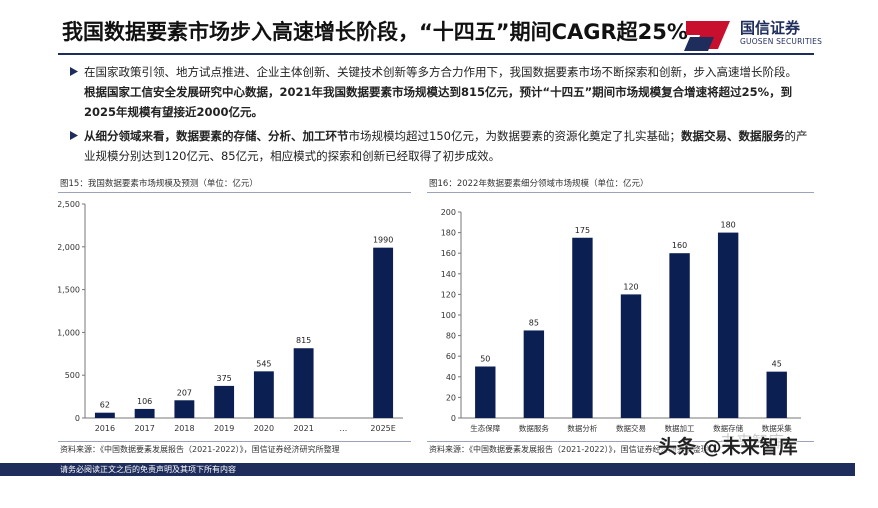 This screenshot has width=878, height=508. Describe the element at coordinates (427, 469) in the screenshot. I see `footer-bar` at that location.